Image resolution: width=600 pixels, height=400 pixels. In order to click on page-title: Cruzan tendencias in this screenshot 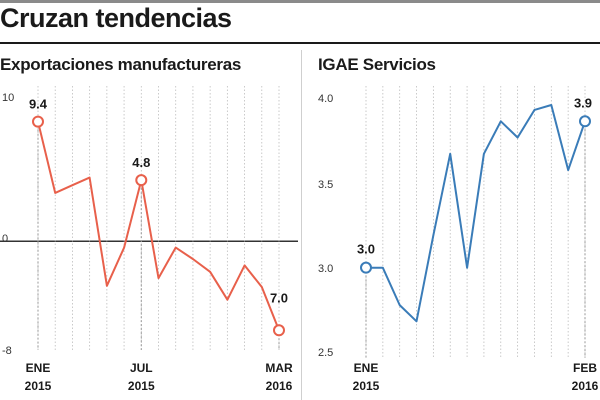, I will do `click(116, 18)`.